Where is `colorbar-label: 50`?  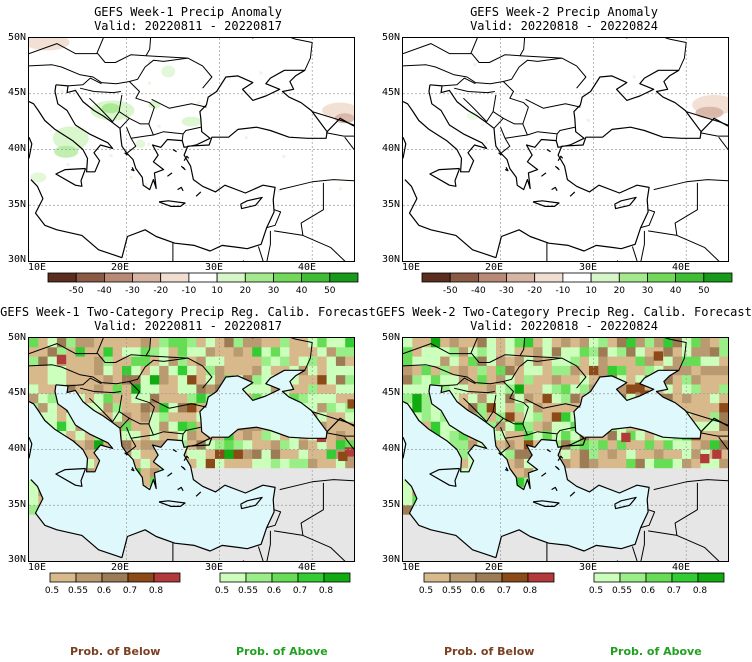 colorbar-label: 50 is located at coordinates (330, 291).